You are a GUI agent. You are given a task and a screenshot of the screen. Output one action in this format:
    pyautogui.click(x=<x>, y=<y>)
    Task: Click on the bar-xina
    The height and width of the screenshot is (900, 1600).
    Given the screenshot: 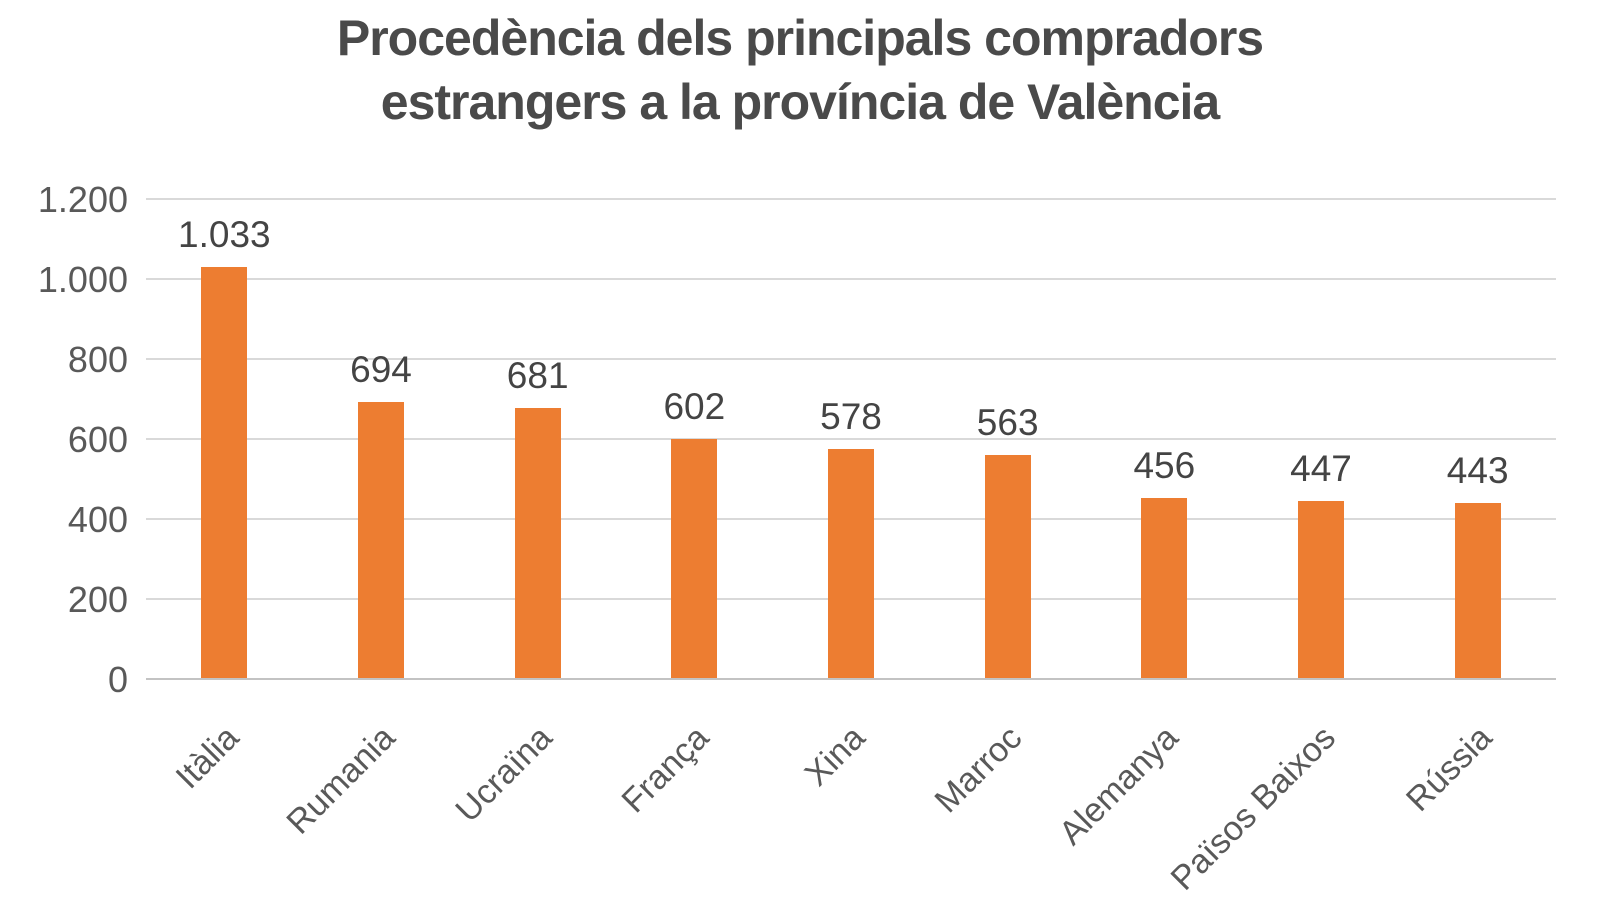 What is the action you would take?
    pyautogui.click(x=850, y=564)
    